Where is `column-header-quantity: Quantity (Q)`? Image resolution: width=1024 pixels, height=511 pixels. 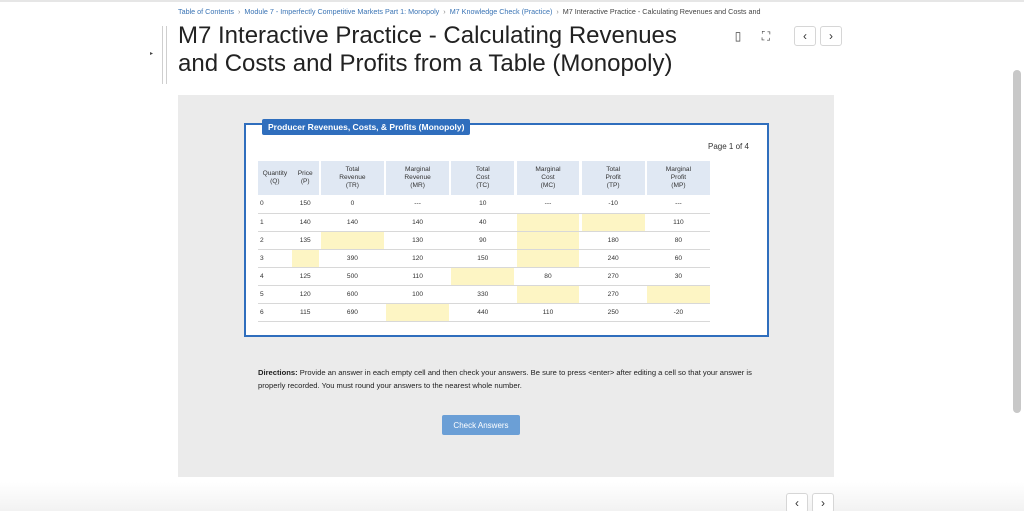 column-header-quantity: Quantity (Q) is located at coordinates (275, 178).